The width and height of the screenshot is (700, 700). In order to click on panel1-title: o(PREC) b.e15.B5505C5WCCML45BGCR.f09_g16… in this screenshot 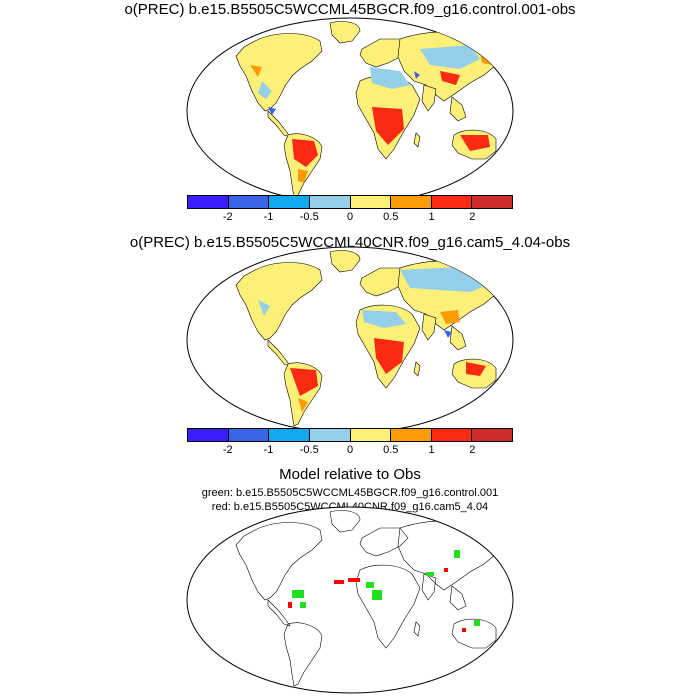, I will do `click(350, 9)`.